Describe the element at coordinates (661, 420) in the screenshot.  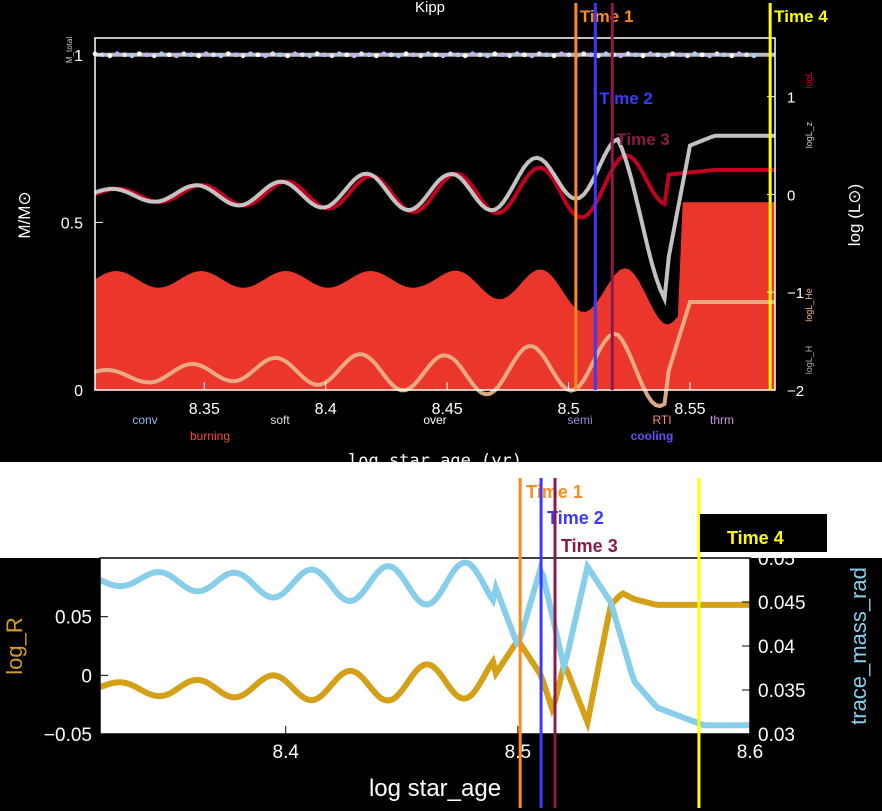
I see `legend-item-RTI: RTI` at that location.